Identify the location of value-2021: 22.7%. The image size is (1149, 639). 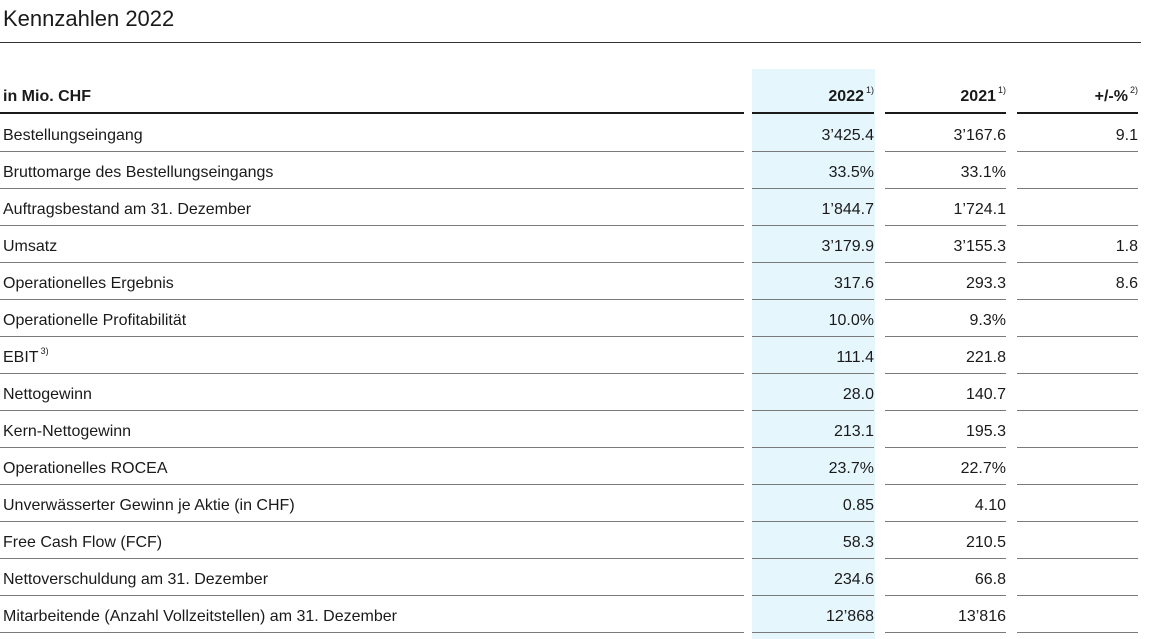
(945, 466).